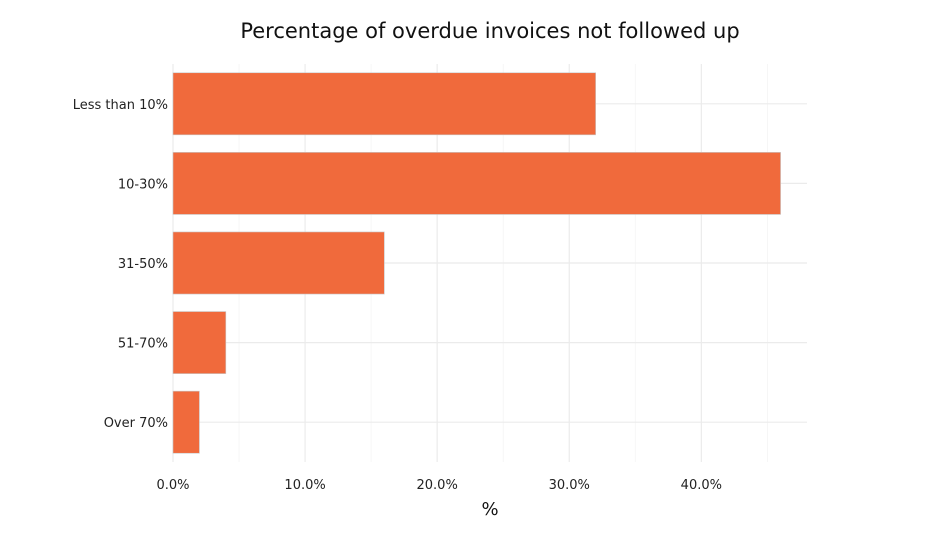 The image size is (936, 550). I want to click on x-tick-label: 20.0%, so click(437, 485).